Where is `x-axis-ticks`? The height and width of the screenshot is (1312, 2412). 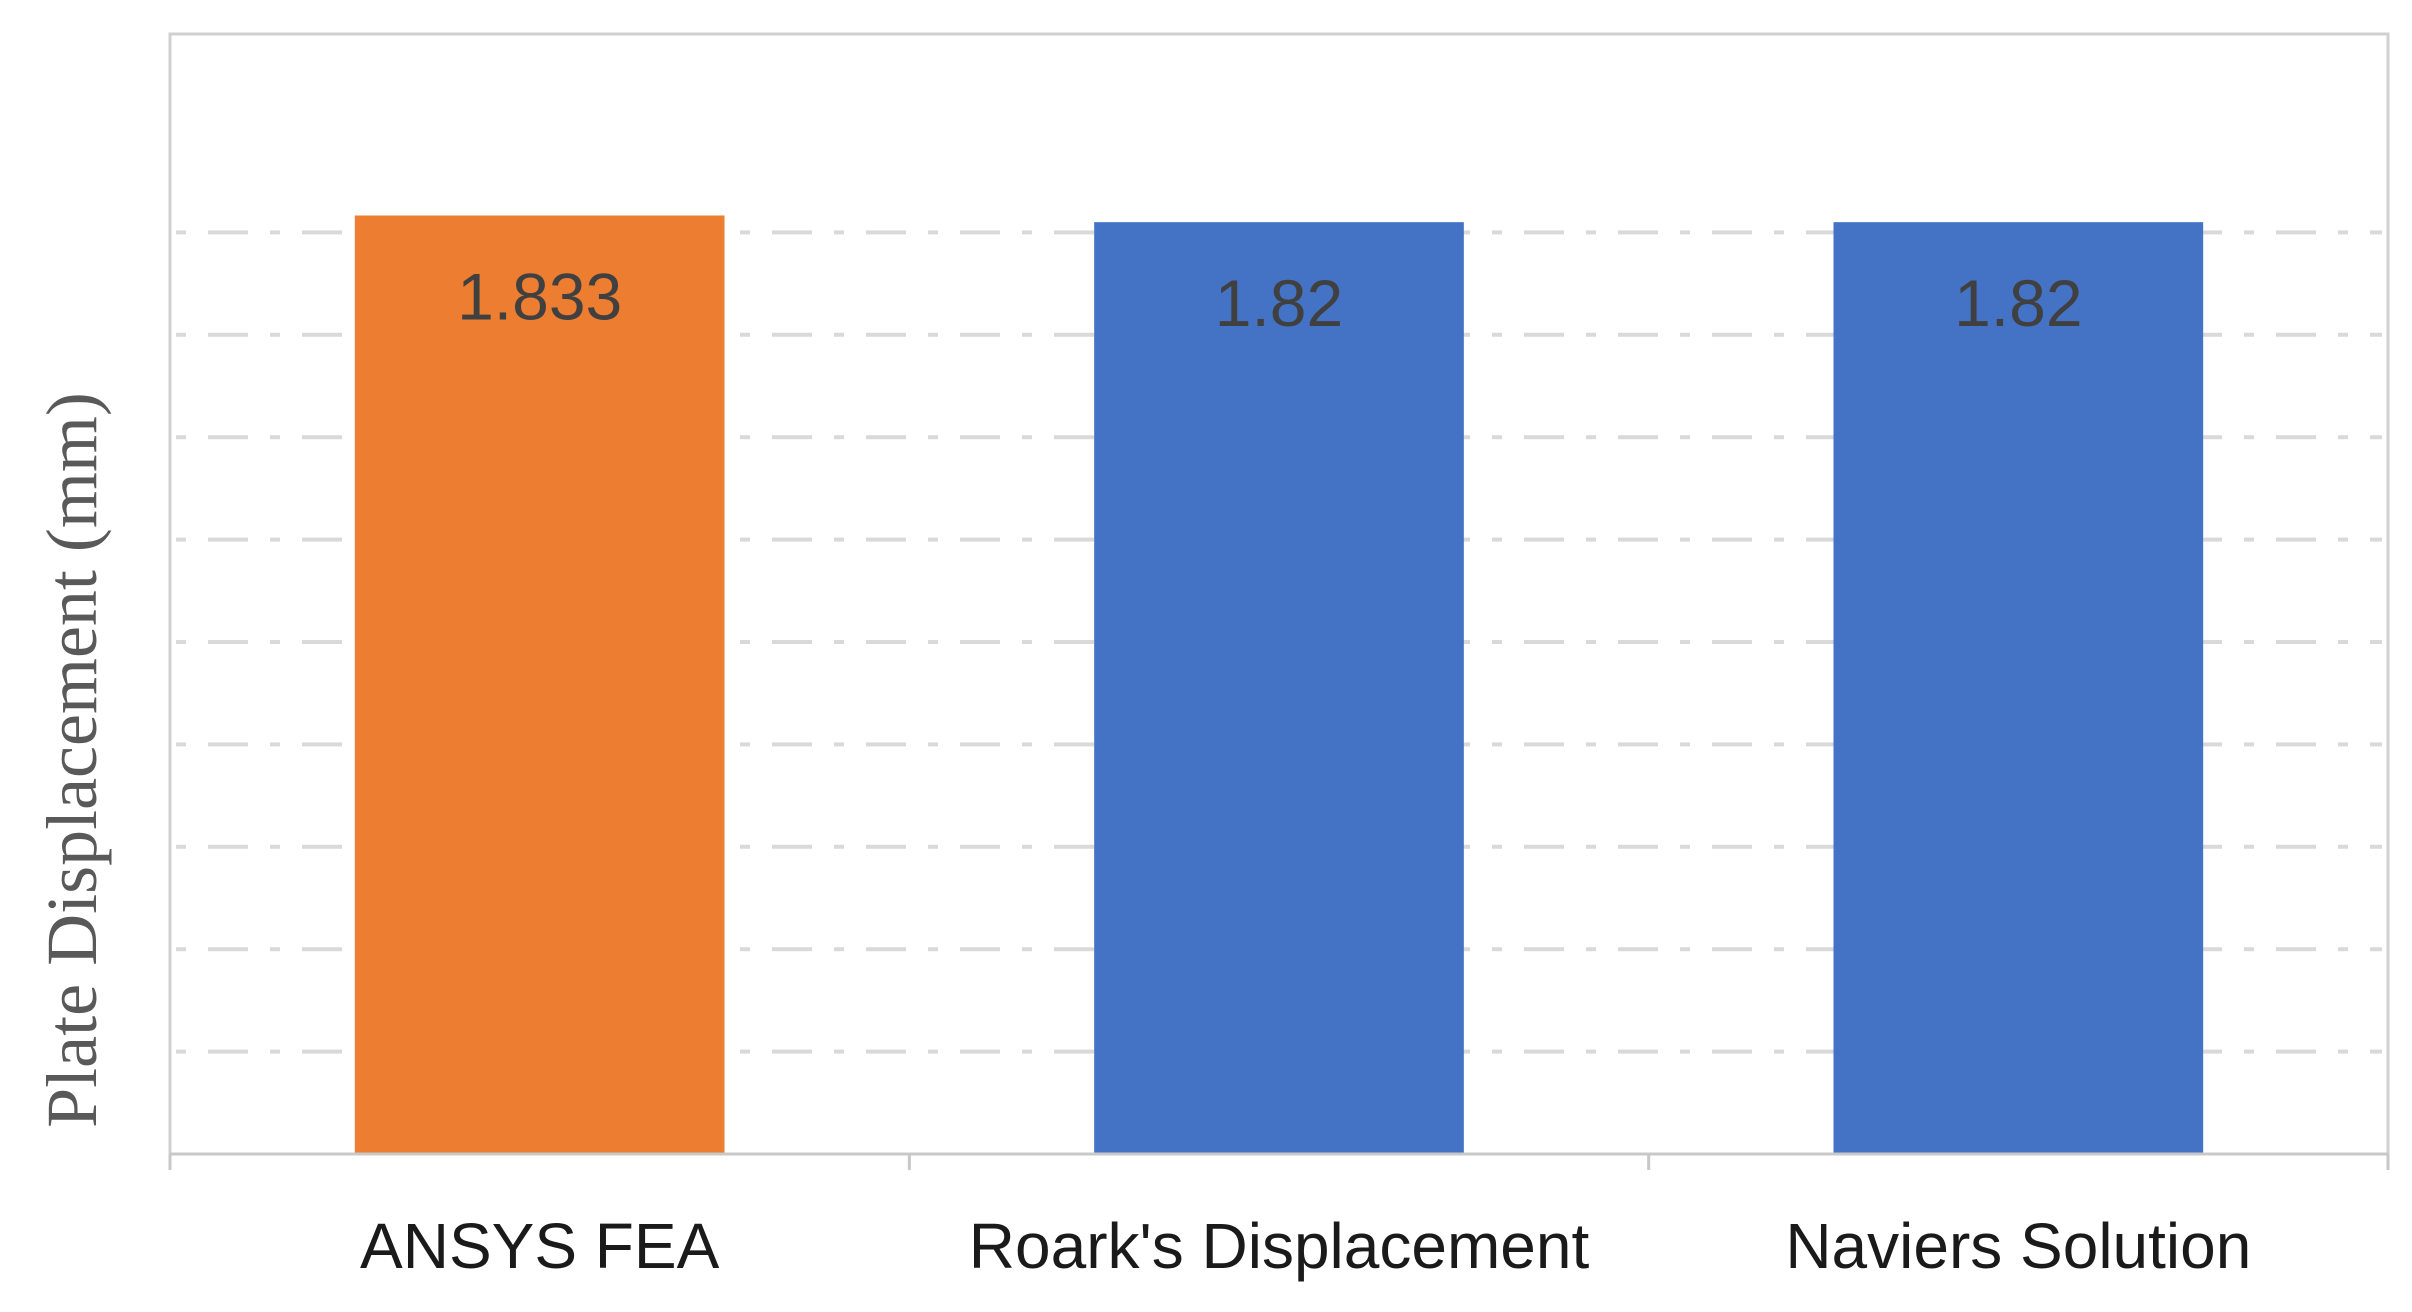 x-axis-ticks is located at coordinates (1279, 1162).